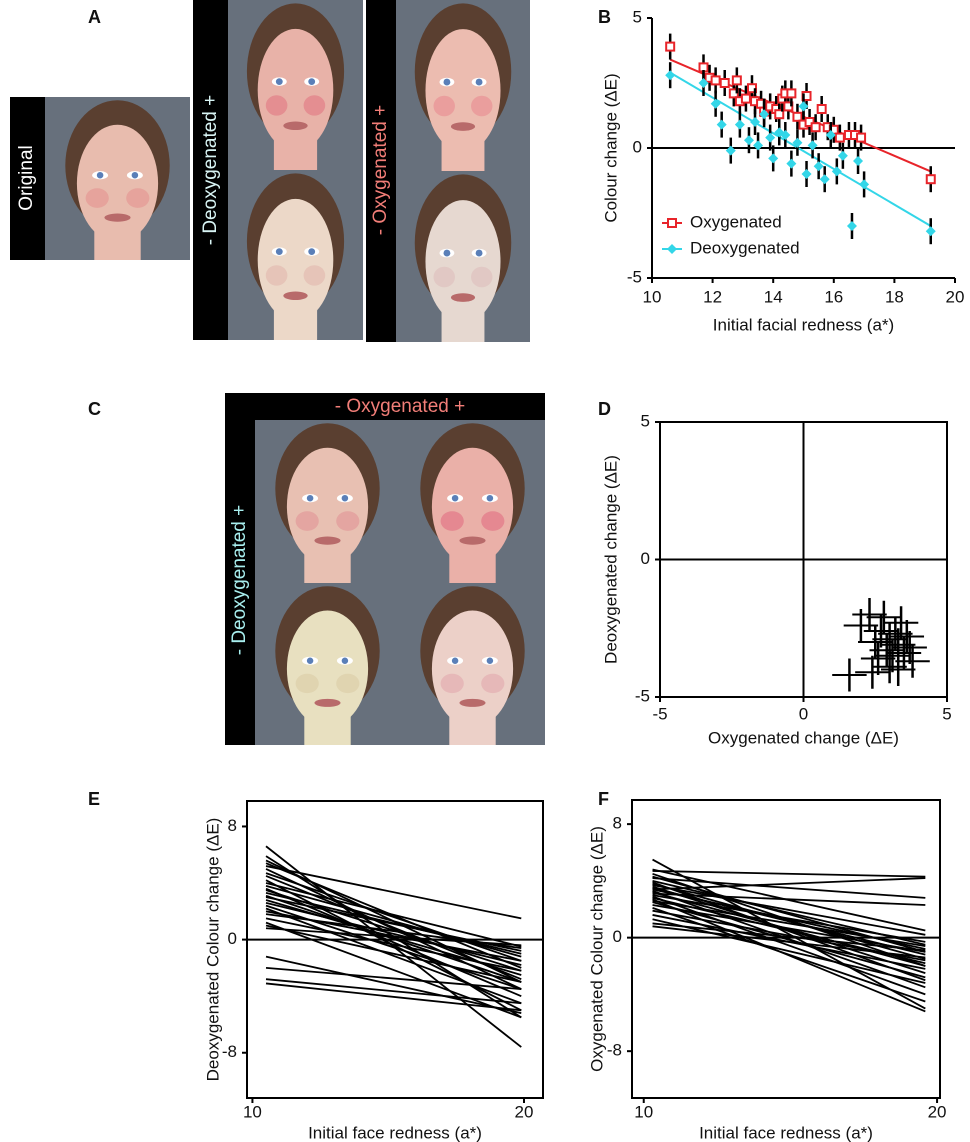 Image resolution: width=970 pixels, height=1142 pixels. What do you see at coordinates (642, 695) in the screenshot?
I see `y-tick-label: -5` at bounding box center [642, 695].